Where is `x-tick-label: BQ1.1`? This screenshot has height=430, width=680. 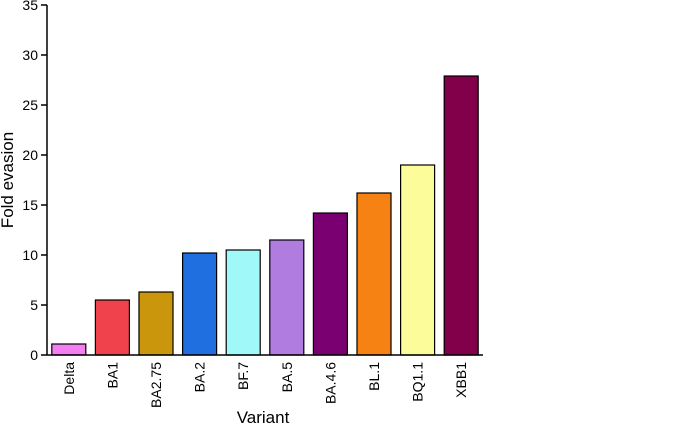
x-tick-label: BQ1.1 is located at coordinates (418, 382).